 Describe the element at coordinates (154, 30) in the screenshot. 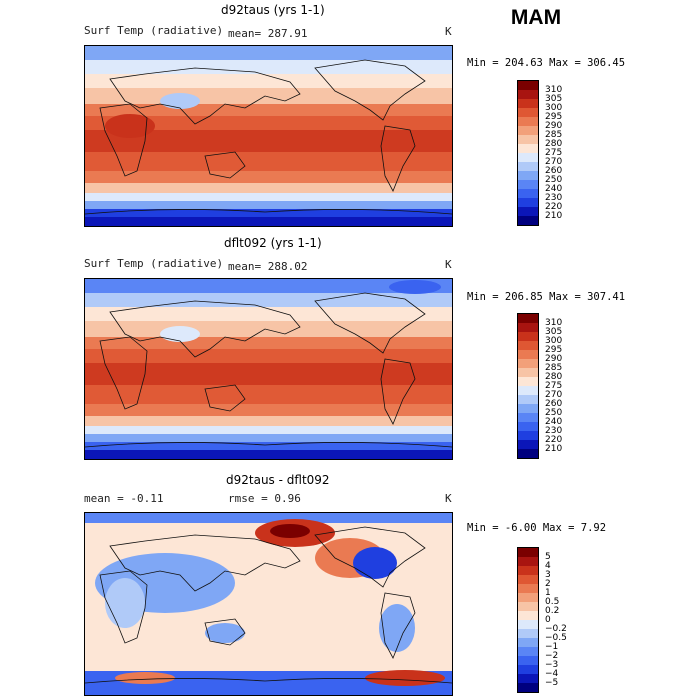

I see `panel1-variable: Surf Temp (radiative)` at that location.